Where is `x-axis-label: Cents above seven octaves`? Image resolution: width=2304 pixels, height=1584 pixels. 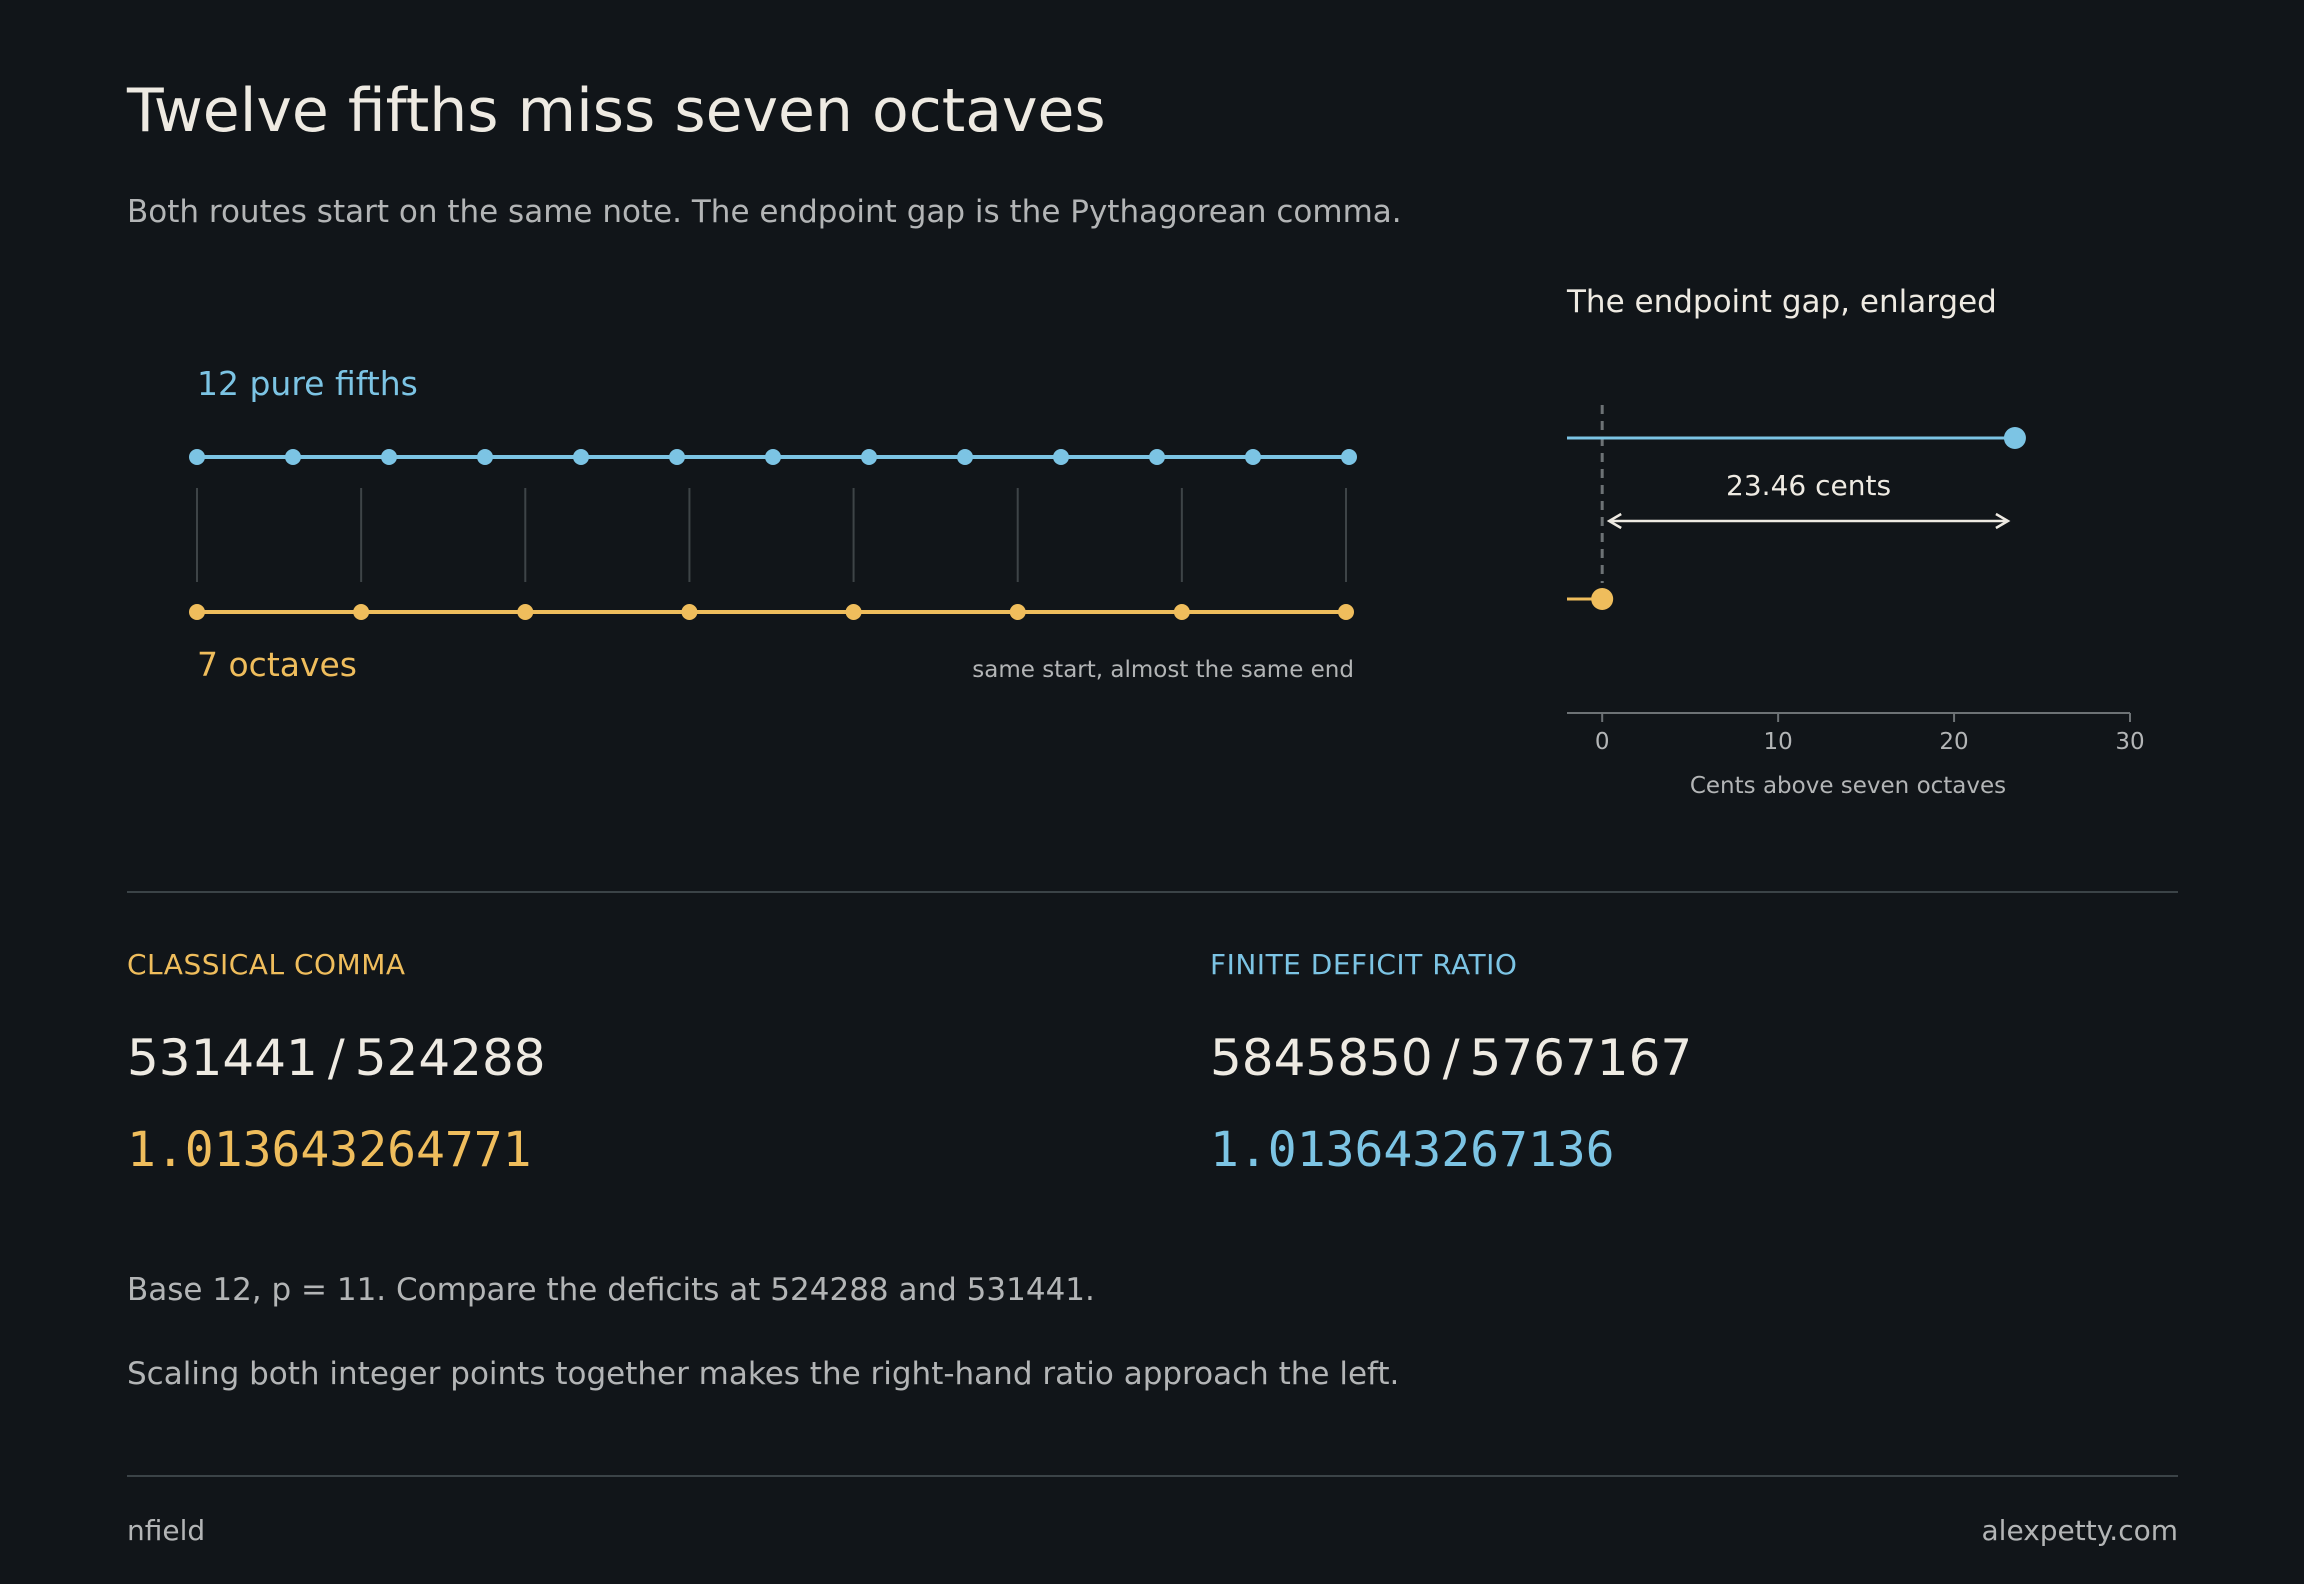 x-axis-label: Cents above seven octaves is located at coordinates (1848, 786).